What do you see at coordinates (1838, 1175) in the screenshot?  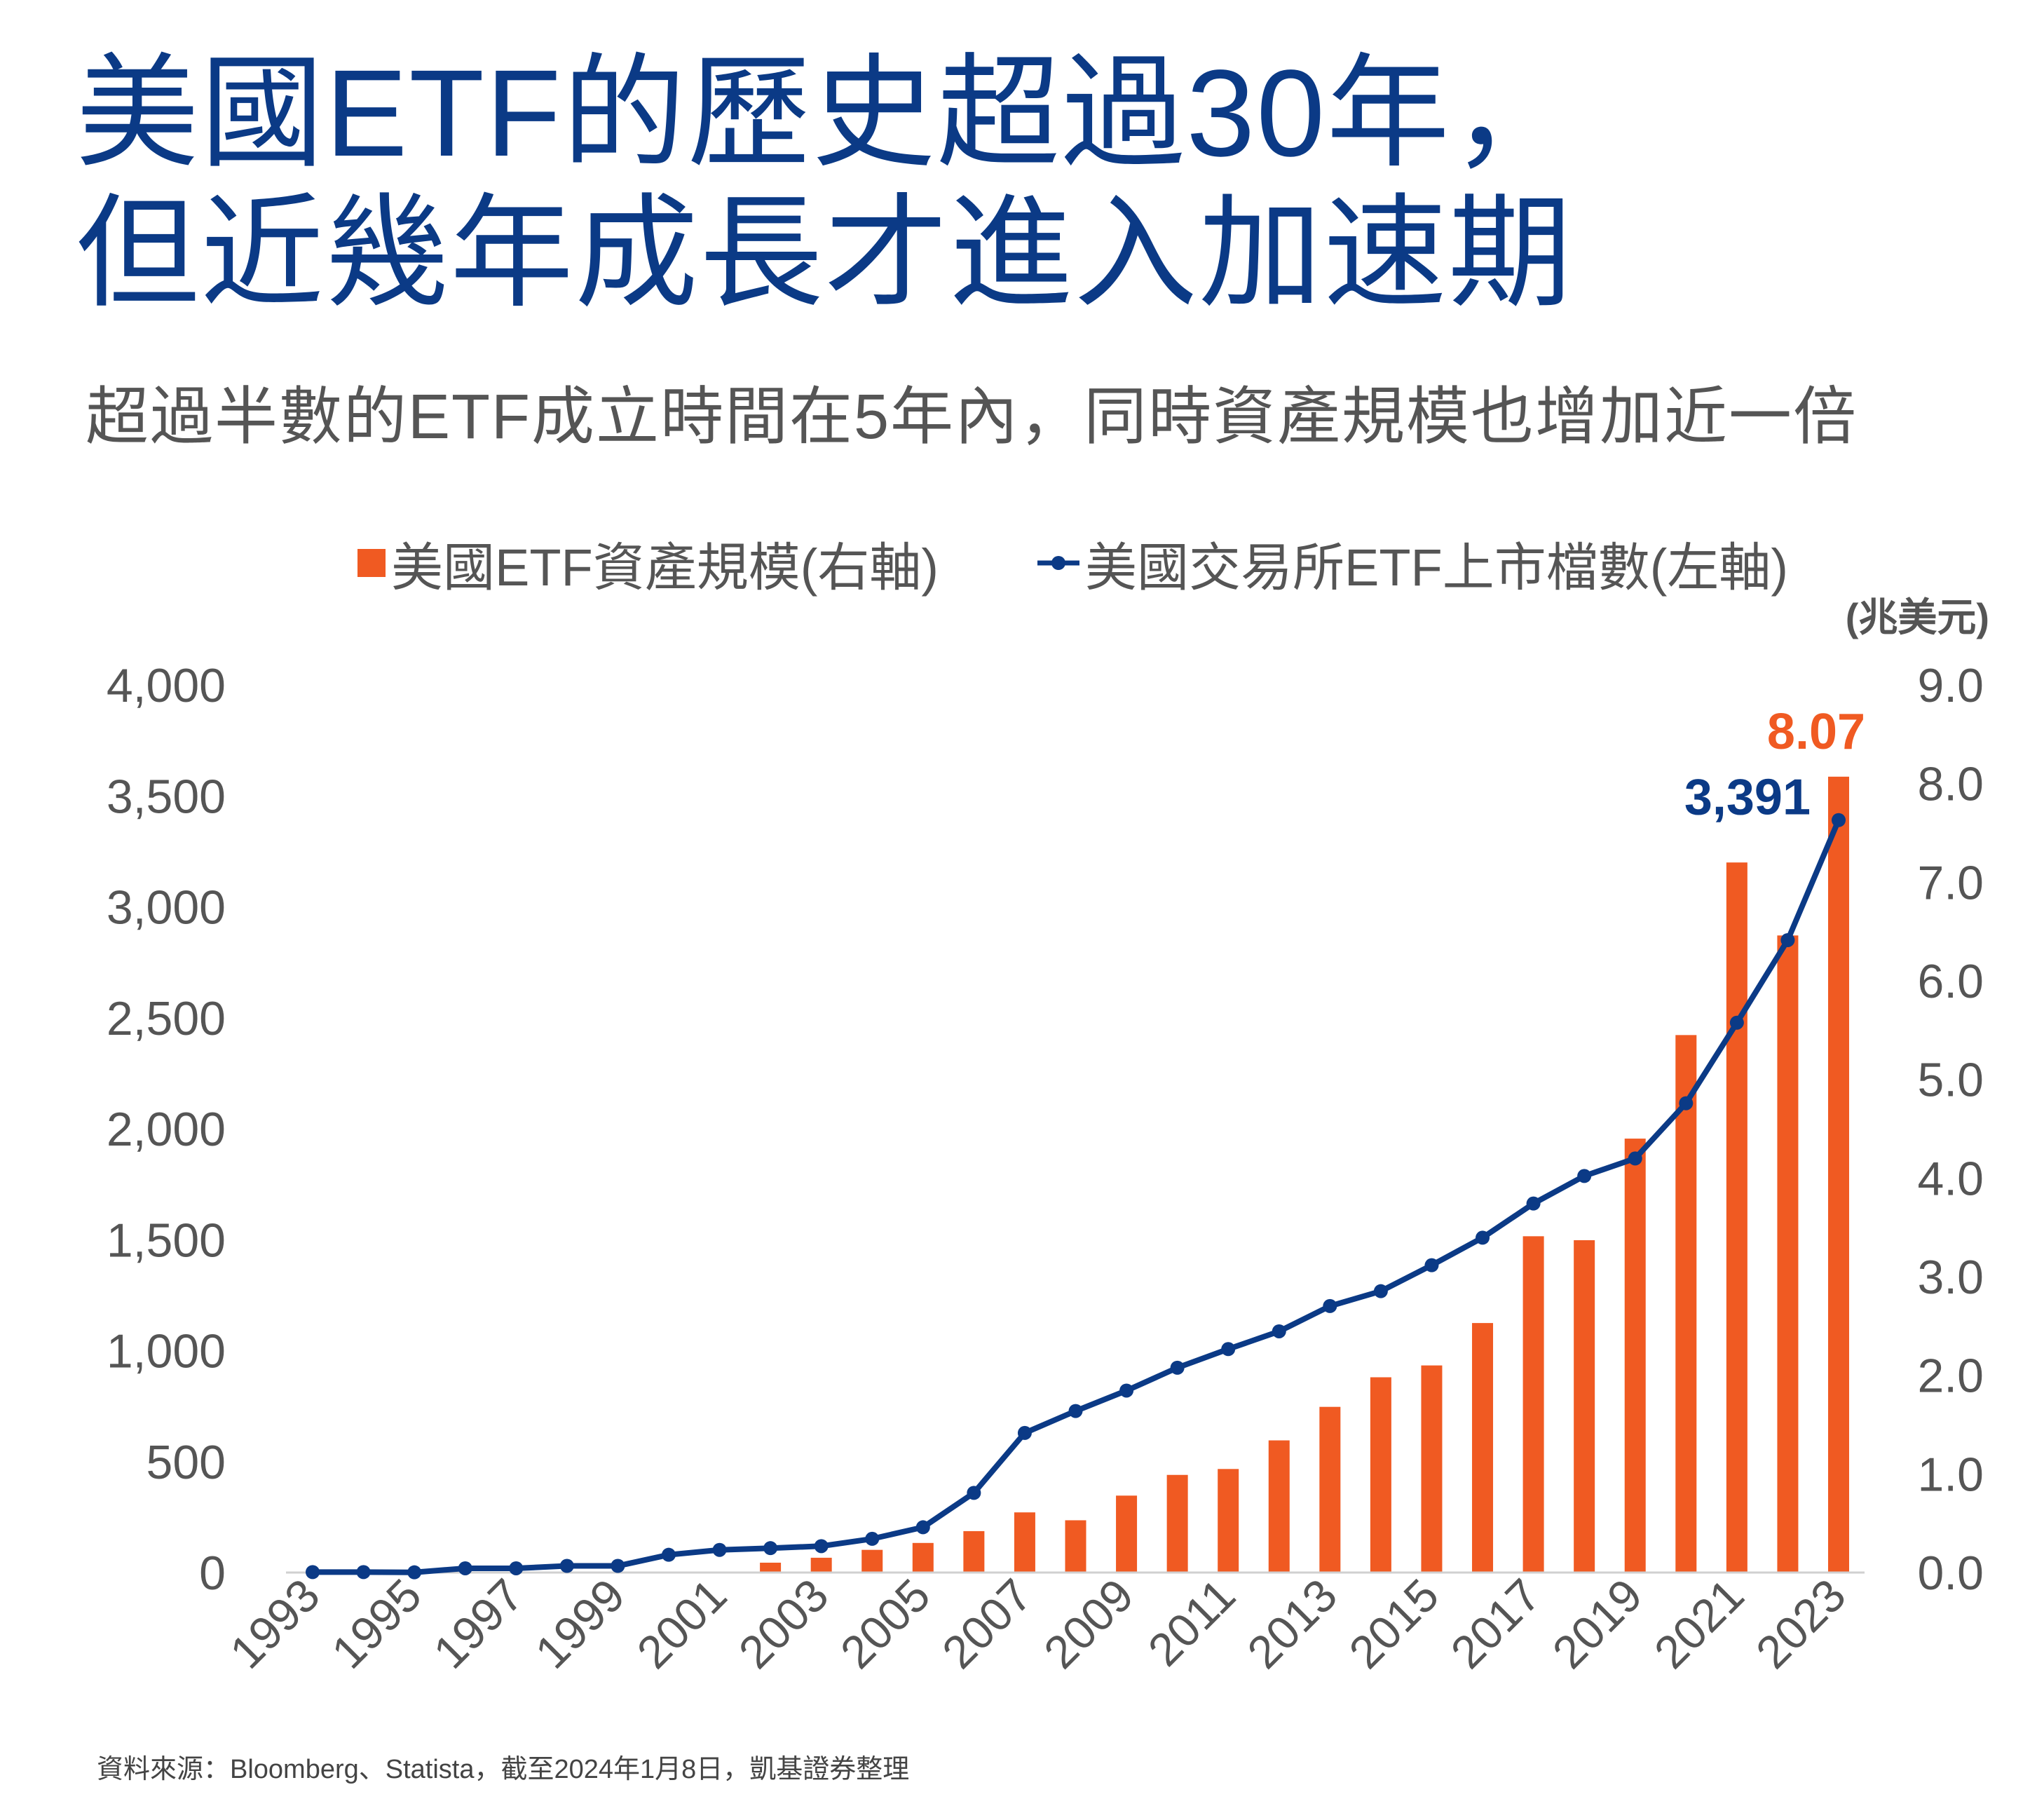 I see `bar-2023` at bounding box center [1838, 1175].